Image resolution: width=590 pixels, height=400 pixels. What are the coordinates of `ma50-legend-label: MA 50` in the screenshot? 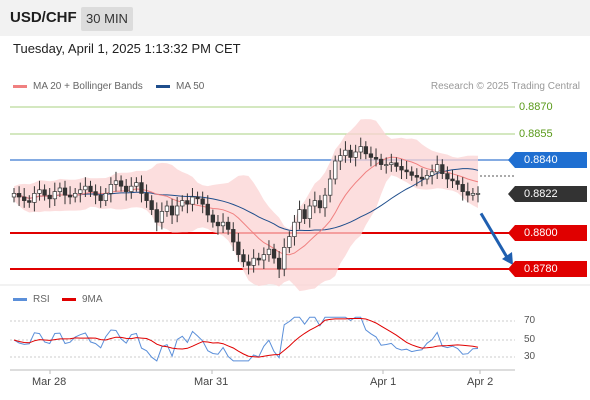 It's located at (190, 86).